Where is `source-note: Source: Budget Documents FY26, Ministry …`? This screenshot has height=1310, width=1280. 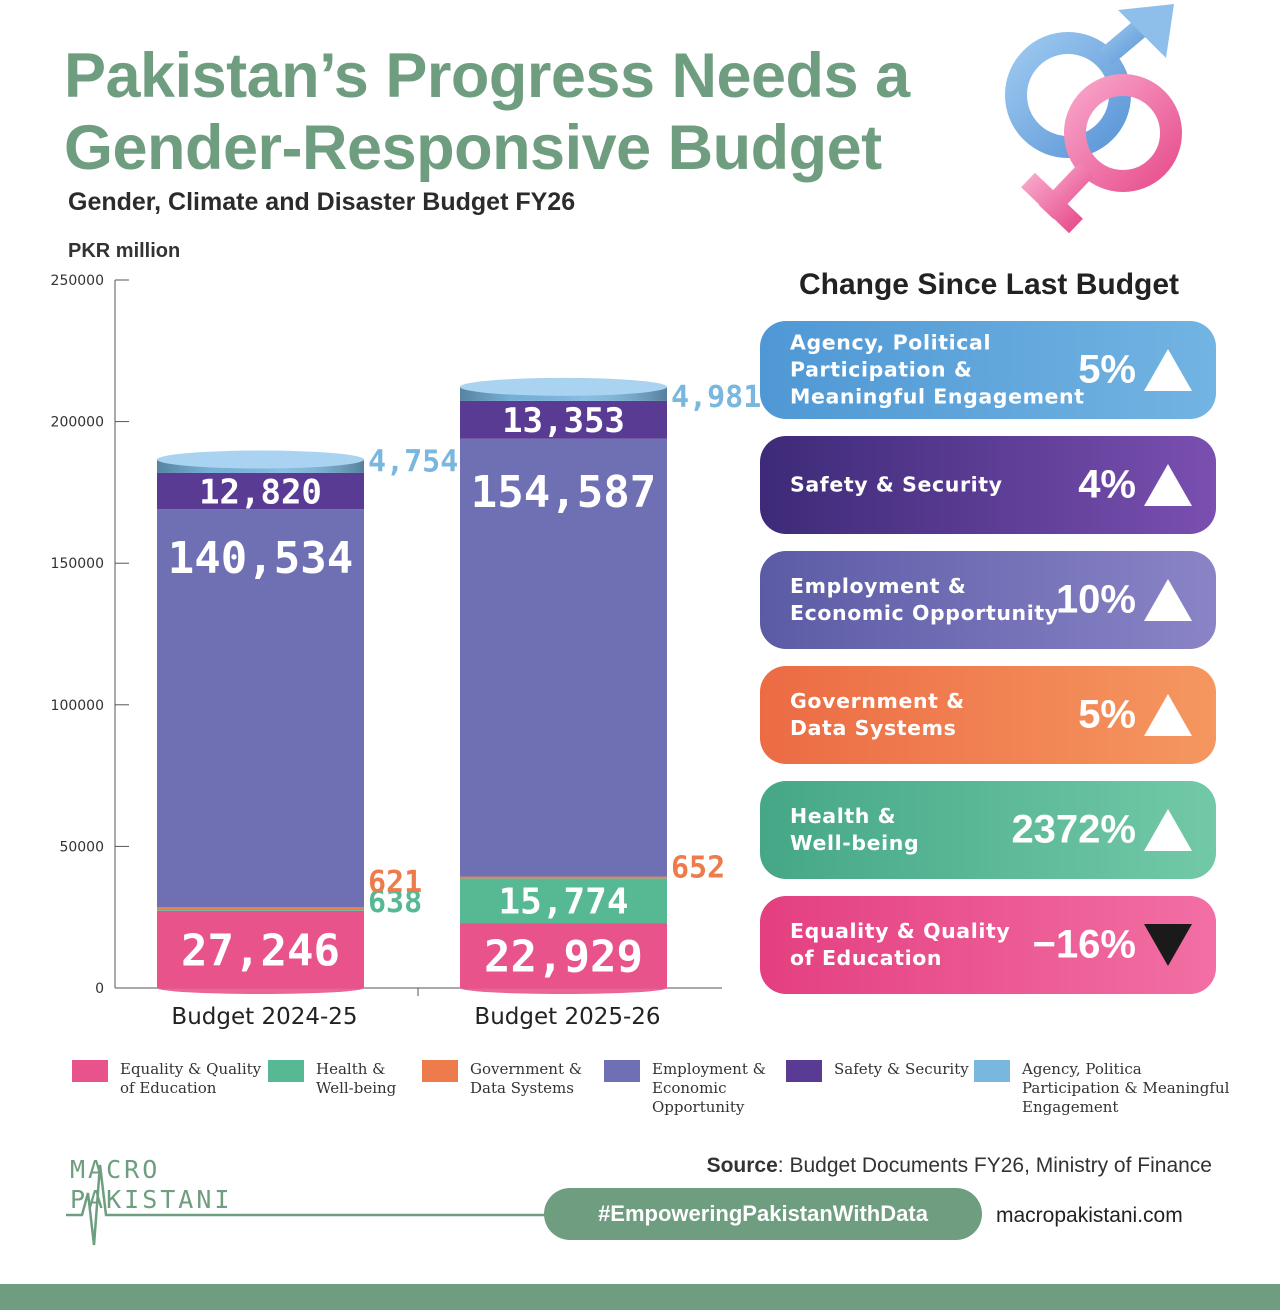
source-note: Source: Budget Documents FY26, Ministry … is located at coordinates (959, 1166).